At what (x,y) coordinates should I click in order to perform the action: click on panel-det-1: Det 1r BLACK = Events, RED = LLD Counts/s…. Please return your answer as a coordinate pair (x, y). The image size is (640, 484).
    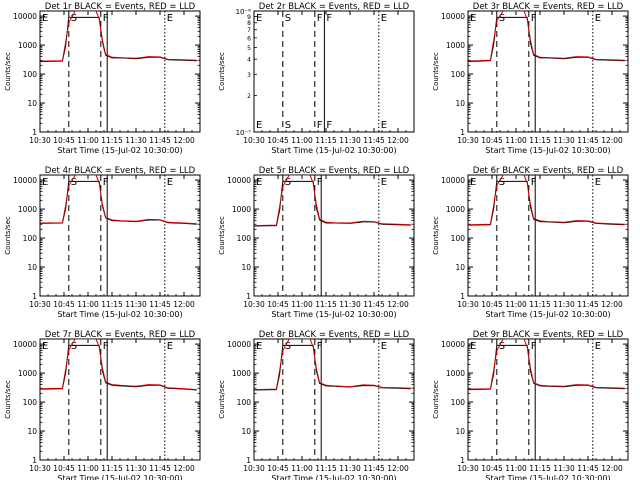
    Looking at the image, I should click on (102, 78).